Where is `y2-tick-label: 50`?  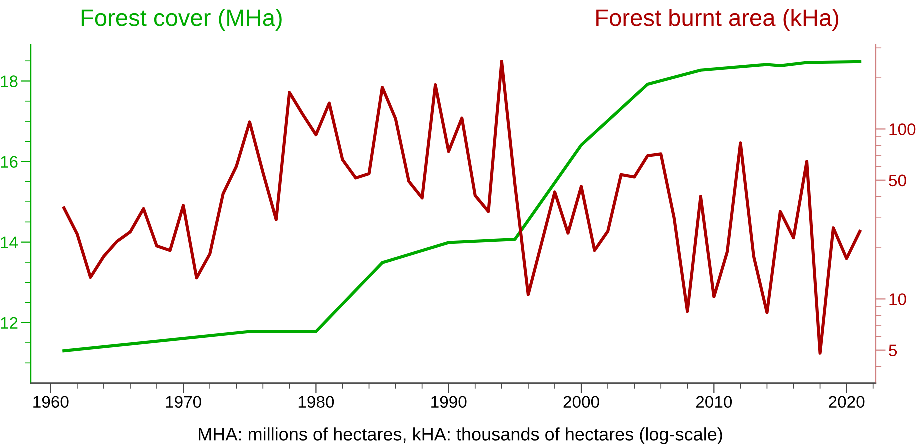 y2-tick-label: 50 is located at coordinates (897, 180).